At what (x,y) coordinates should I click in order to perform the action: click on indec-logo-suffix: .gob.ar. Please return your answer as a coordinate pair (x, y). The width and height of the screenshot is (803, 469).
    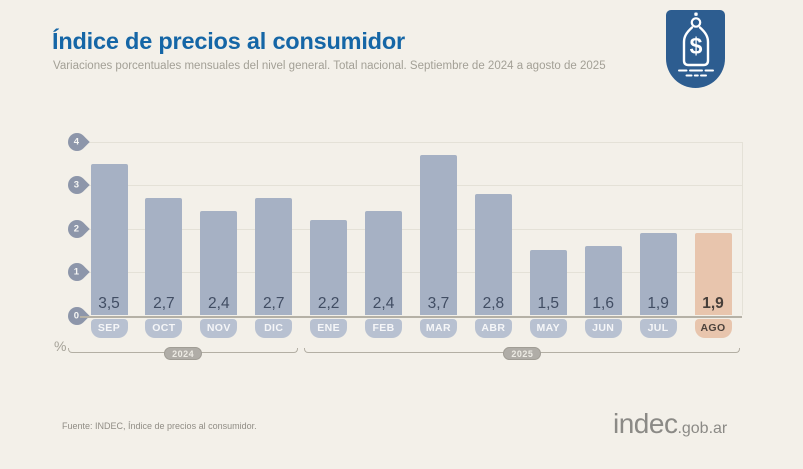
    Looking at the image, I should click on (702, 428).